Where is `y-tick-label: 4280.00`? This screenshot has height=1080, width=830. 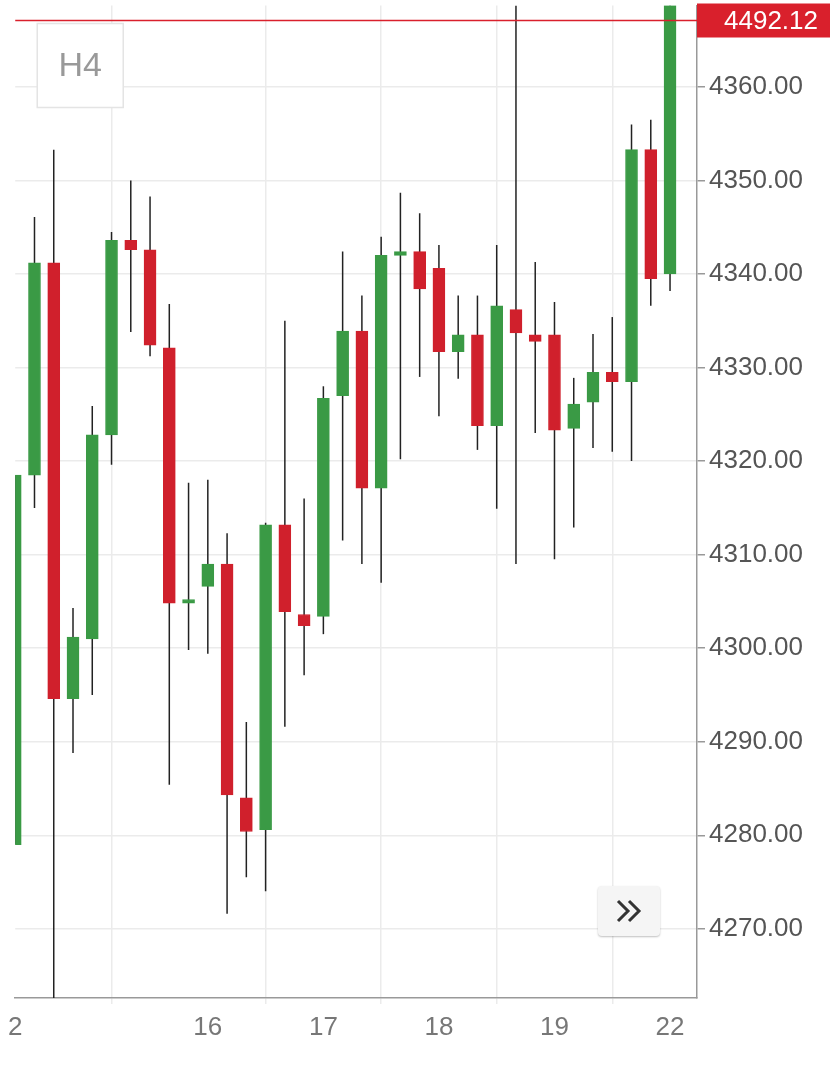
y-tick-label: 4280.00 is located at coordinates (756, 833).